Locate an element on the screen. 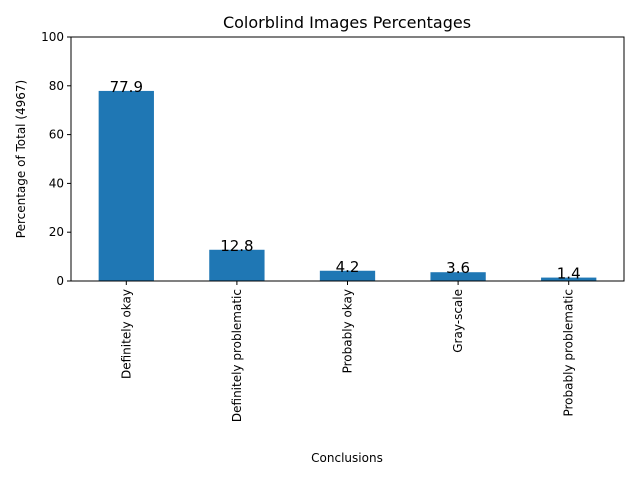 Image resolution: width=640 pixels, height=480 pixels. x-tick-label: Definitely problematic is located at coordinates (237, 355).